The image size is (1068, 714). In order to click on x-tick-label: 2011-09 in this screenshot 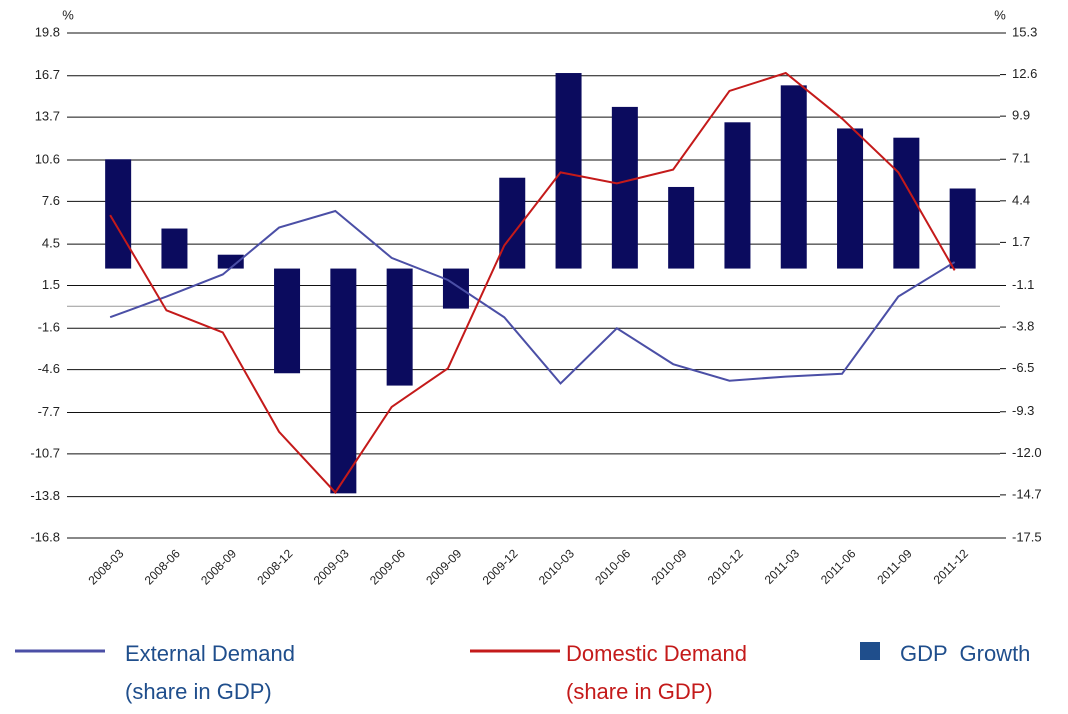, I will do `click(894, 566)`.